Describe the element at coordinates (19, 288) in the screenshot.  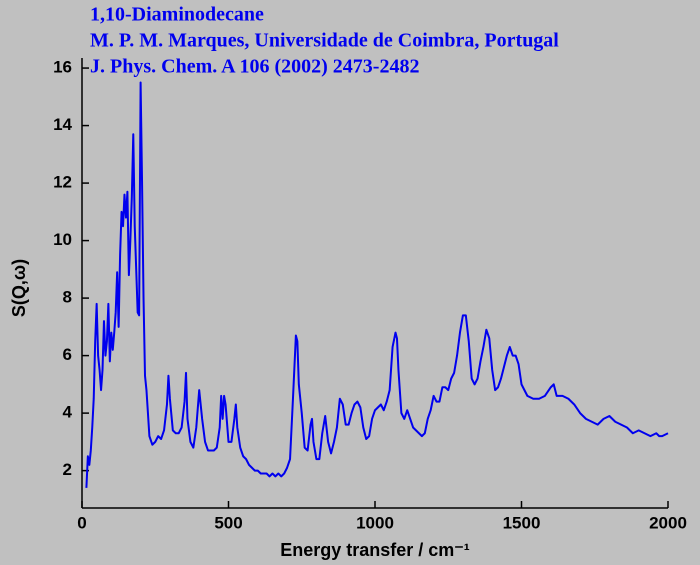
I see `y-axis-label: S(Q,ω)` at that location.